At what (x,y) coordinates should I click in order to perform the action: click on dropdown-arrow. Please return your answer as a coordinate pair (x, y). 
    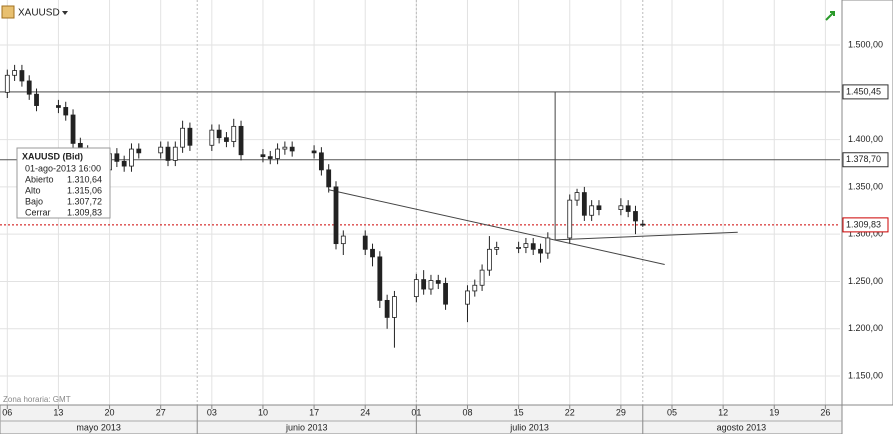
    Looking at the image, I should click on (65, 13).